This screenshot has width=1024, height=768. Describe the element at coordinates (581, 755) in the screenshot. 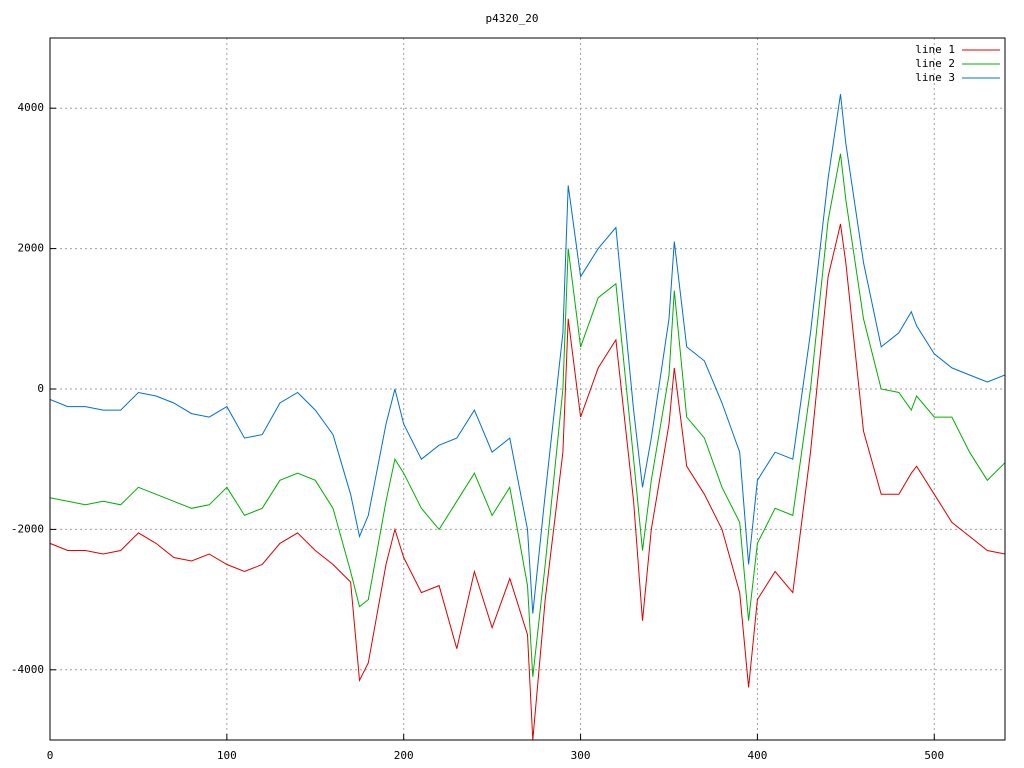

I see `x-tick-label: 300` at that location.